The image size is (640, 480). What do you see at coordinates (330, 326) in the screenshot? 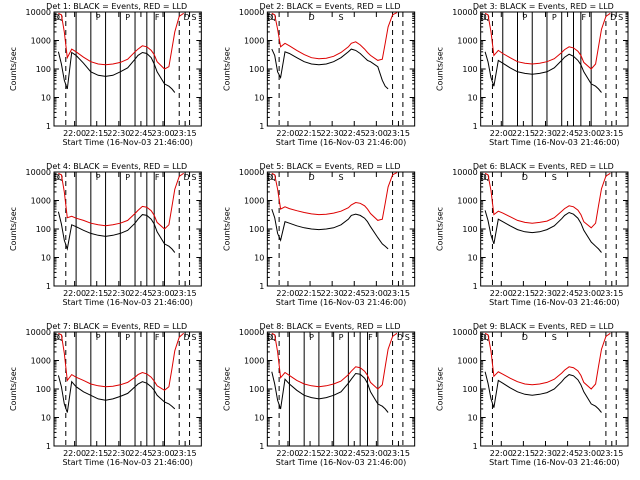
I see `panel-title: Det 8: BLACK = Events, RED = LLD` at bounding box center [330, 326].